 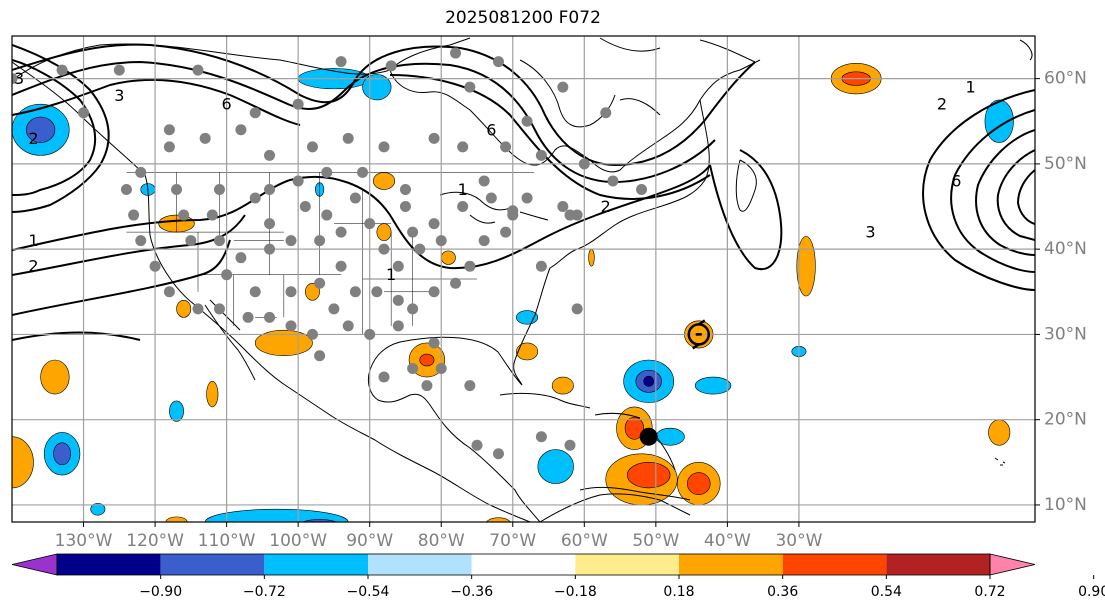 What do you see at coordinates (675, 382) in the screenshot?
I see `cyclone-markers` at bounding box center [675, 382].